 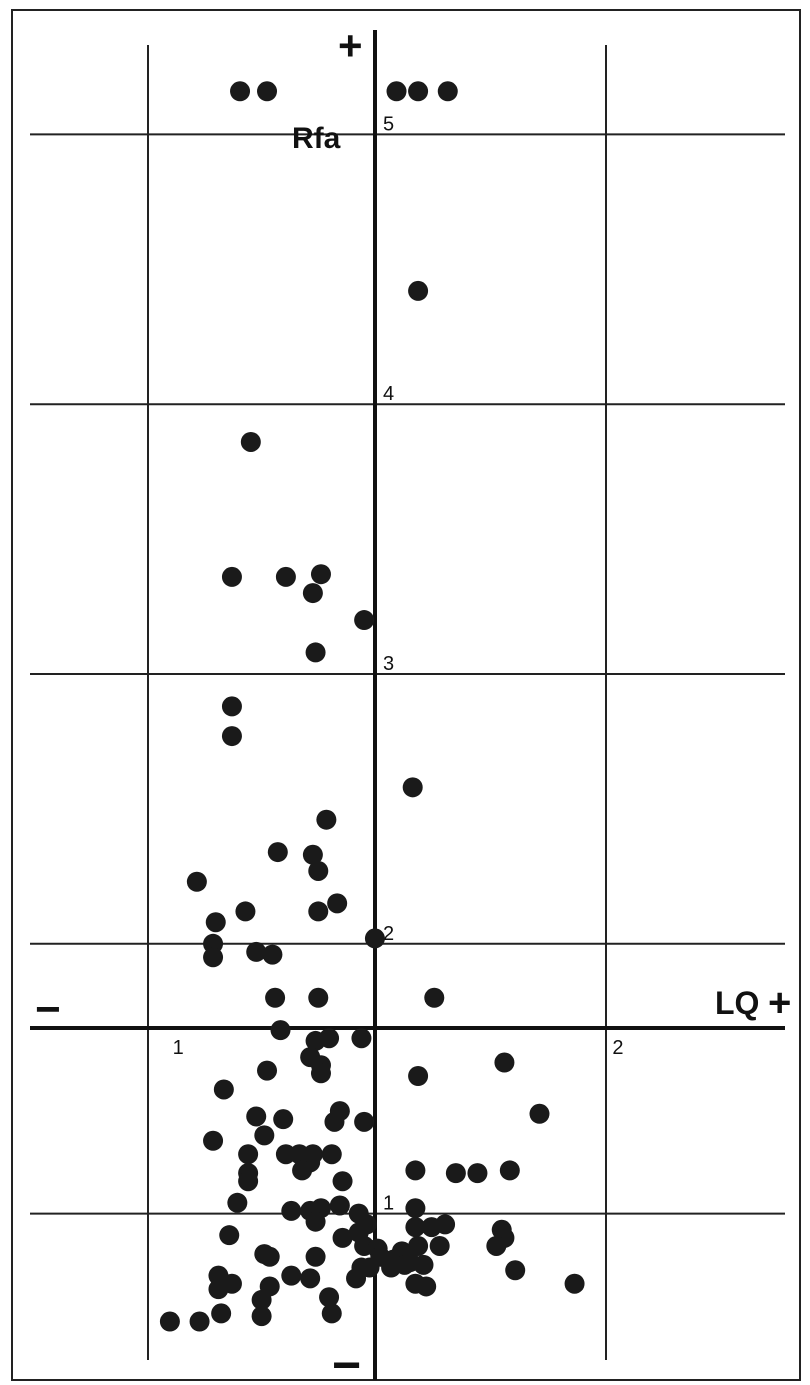 What do you see at coordinates (316, 138) in the screenshot?
I see `y-axis-title: Rfa` at bounding box center [316, 138].